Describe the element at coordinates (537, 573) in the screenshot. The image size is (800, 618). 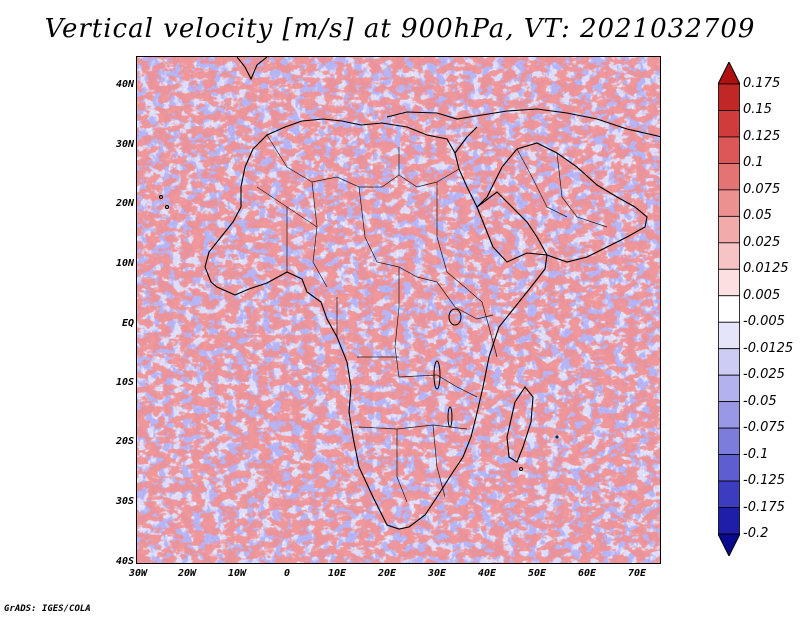
I see `lon-label-50e: 50E` at that location.